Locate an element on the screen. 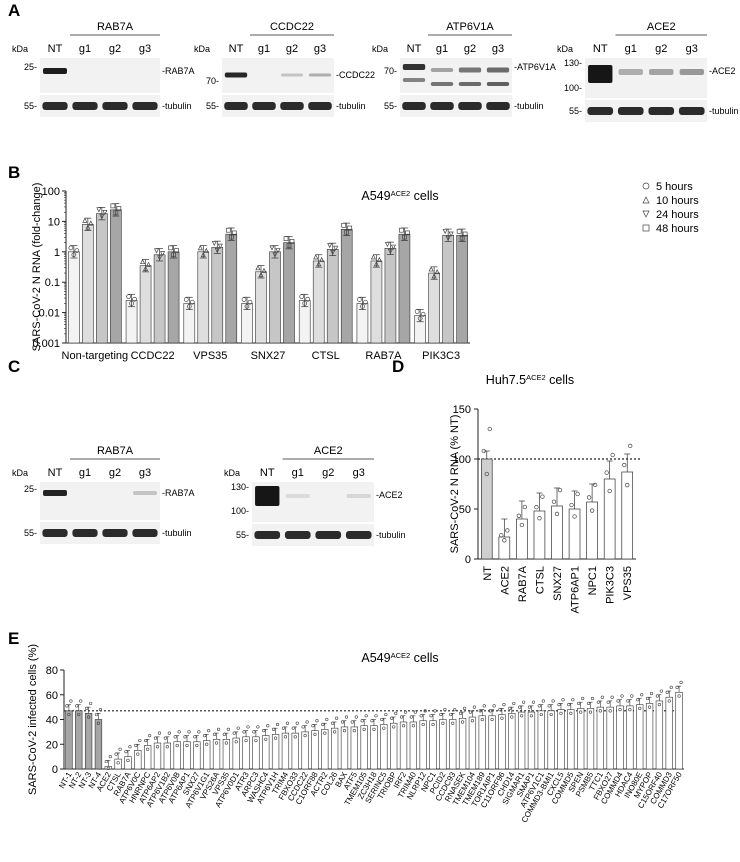 This screenshot has width=740, height=862. y-tick-label: 20 is located at coordinates (52, 745).